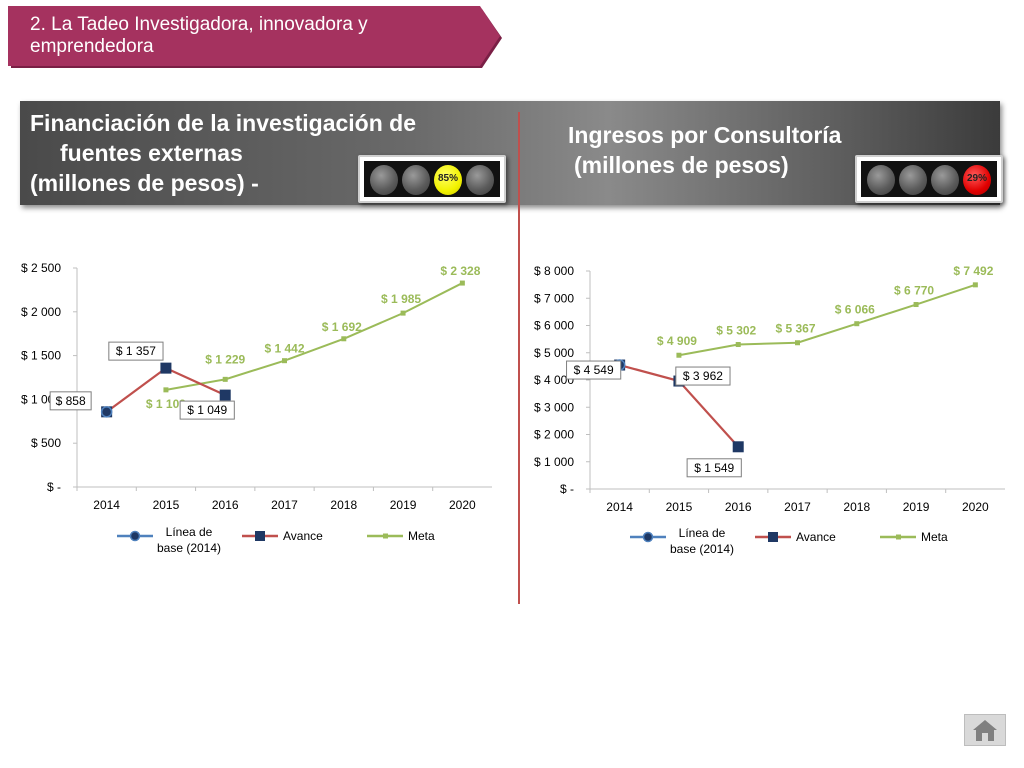  I want to click on right-title-line-2: (millones de pesos), so click(681, 165).